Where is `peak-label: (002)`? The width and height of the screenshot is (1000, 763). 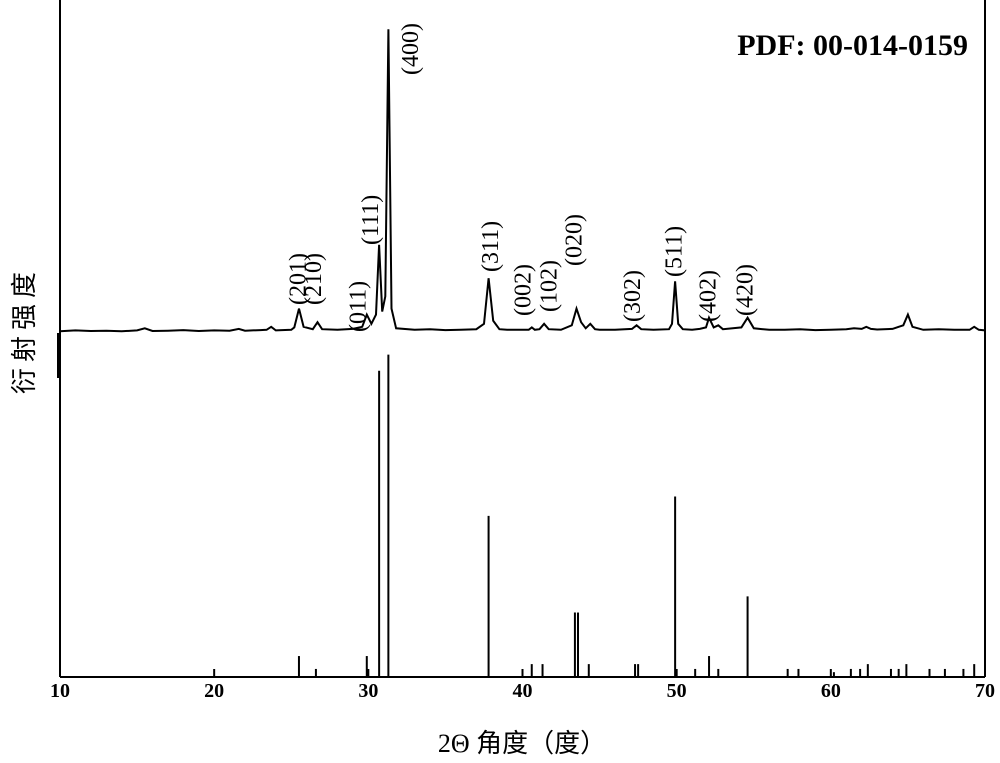
peak-label: (002) is located at coordinates (524, 290).